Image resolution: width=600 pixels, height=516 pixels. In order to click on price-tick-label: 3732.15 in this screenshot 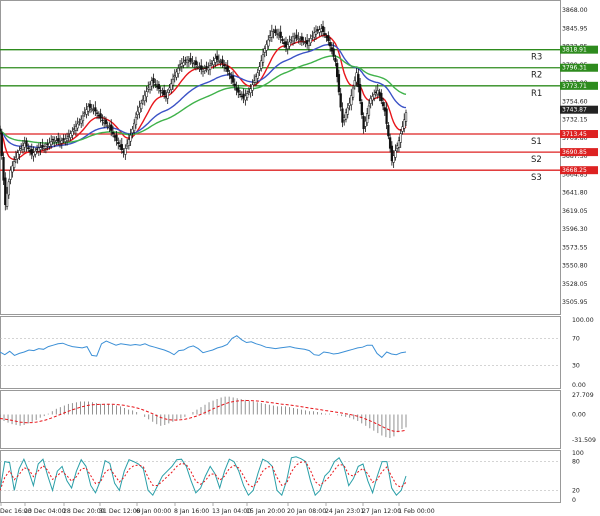, I will do `click(575, 120)`.